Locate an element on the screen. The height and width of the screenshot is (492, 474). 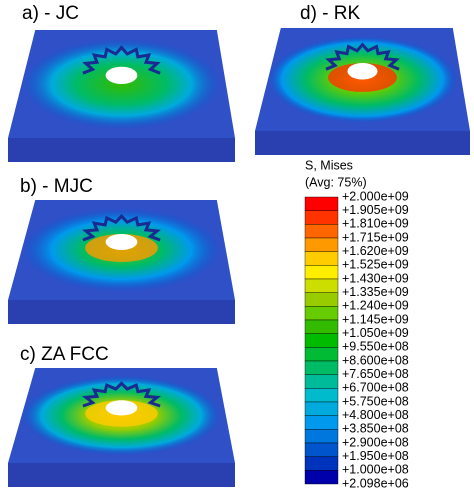
panel-label: c) ZA FCC is located at coordinates (64, 354).